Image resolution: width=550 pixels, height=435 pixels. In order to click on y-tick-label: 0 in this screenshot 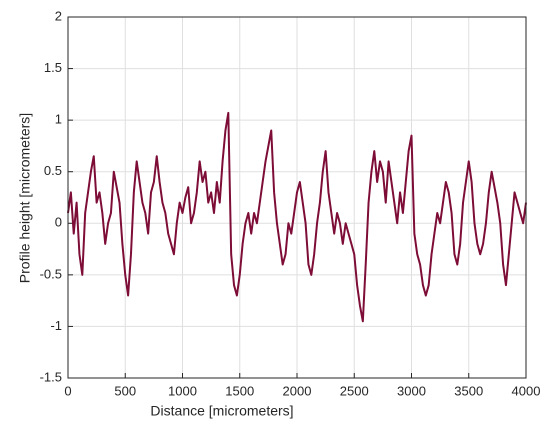, I will do `click(58, 222)`.